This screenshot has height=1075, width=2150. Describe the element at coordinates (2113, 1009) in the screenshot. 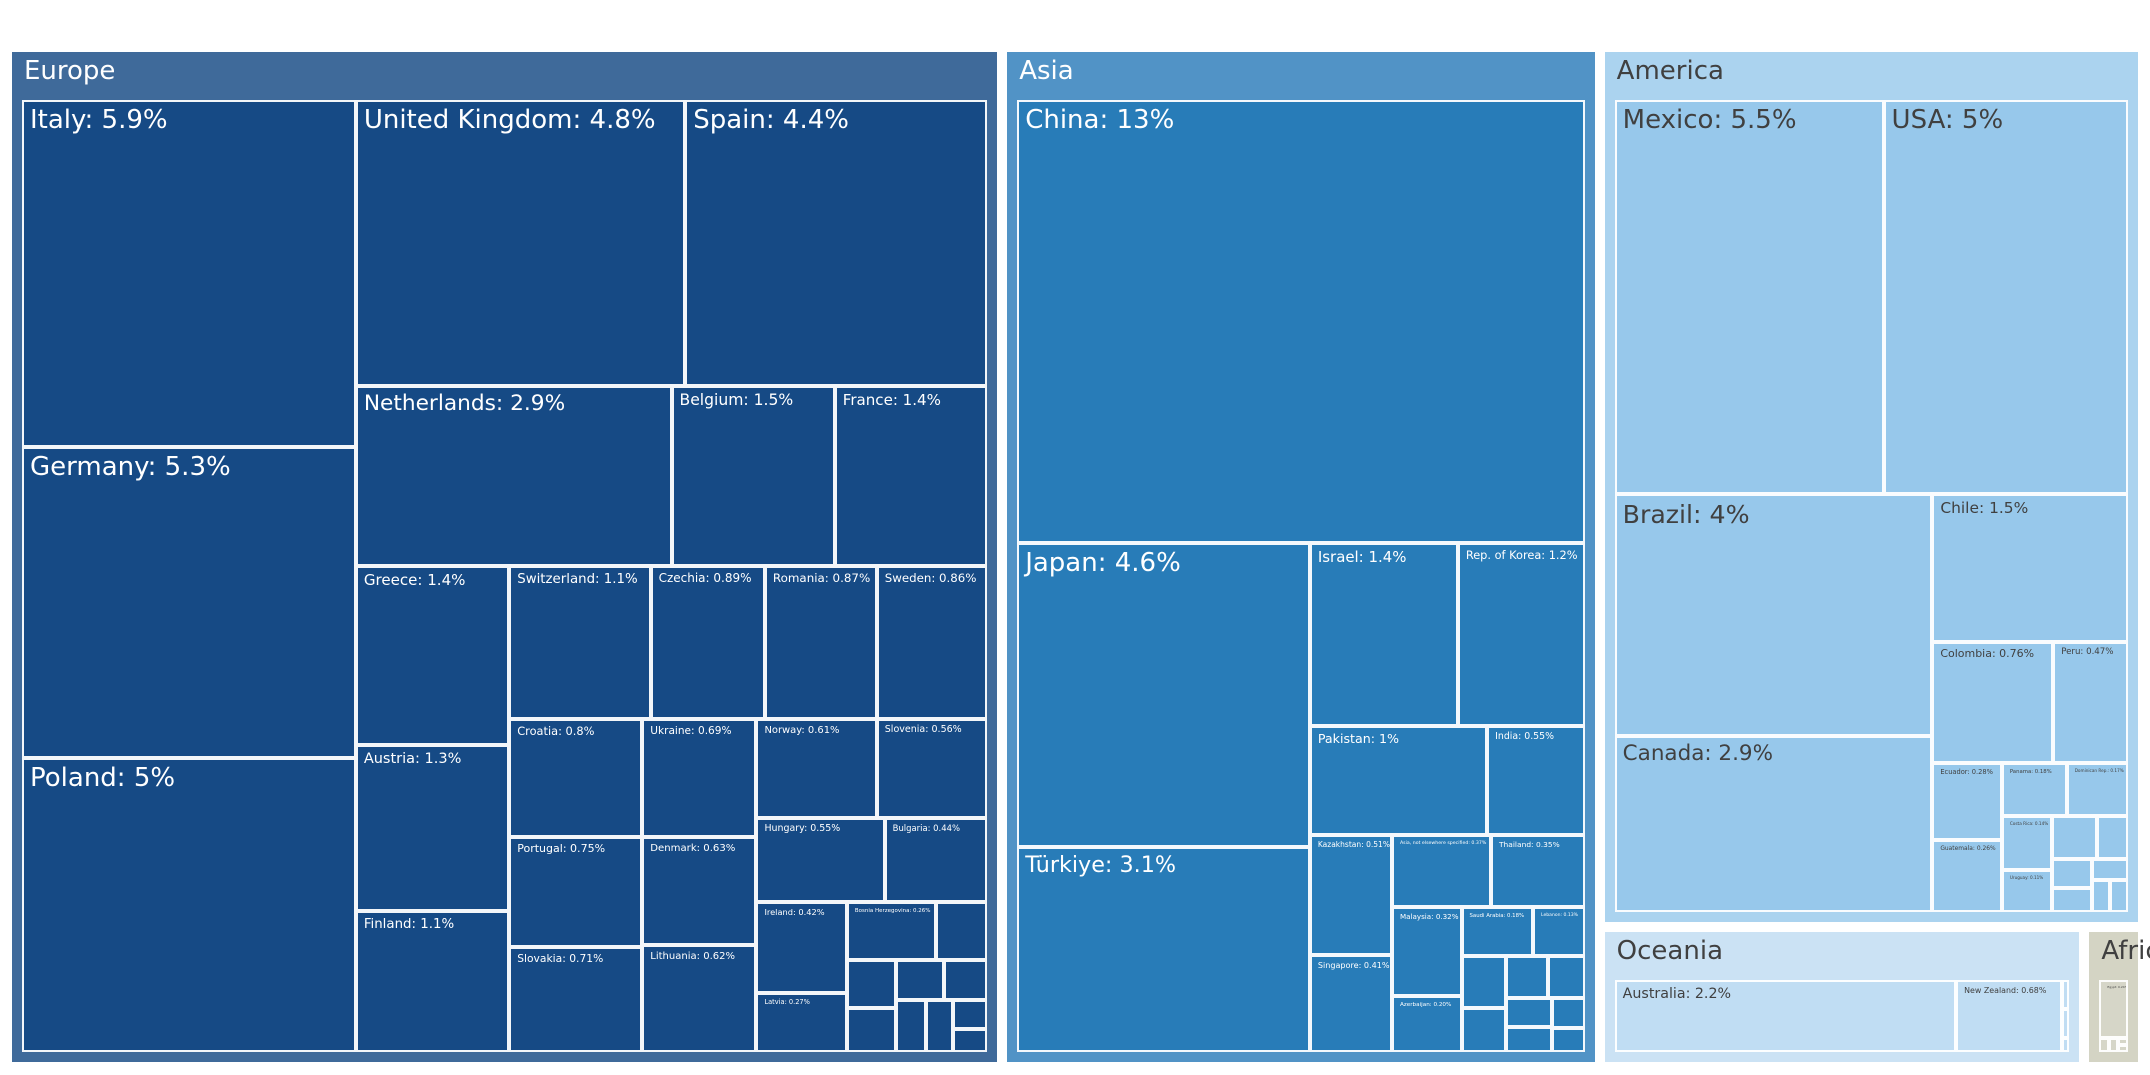

I see `tile-egypt: Egypt: 0.24%` at that location.